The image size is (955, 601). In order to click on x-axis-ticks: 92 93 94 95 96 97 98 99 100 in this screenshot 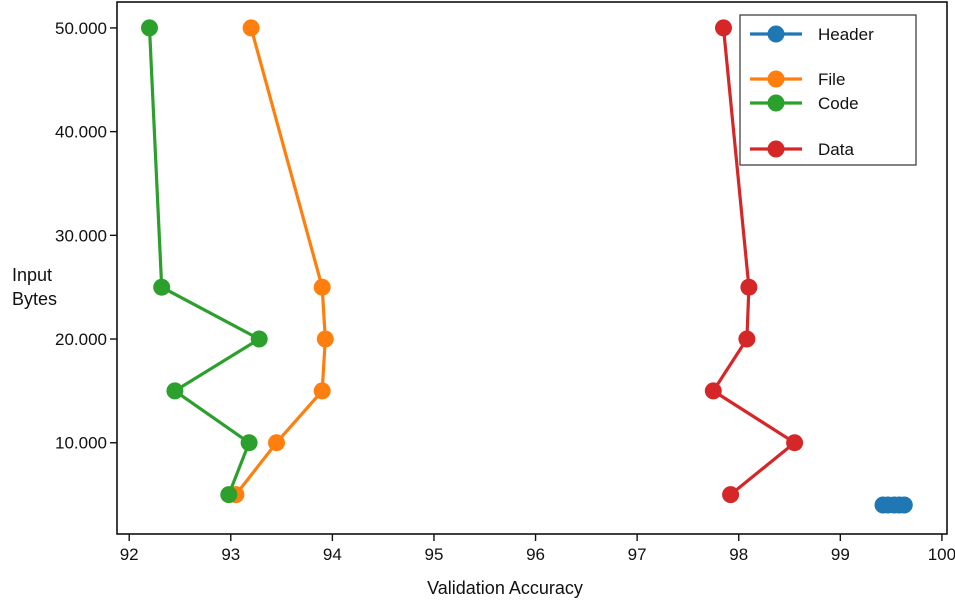, I will do `click(537, 549)`.